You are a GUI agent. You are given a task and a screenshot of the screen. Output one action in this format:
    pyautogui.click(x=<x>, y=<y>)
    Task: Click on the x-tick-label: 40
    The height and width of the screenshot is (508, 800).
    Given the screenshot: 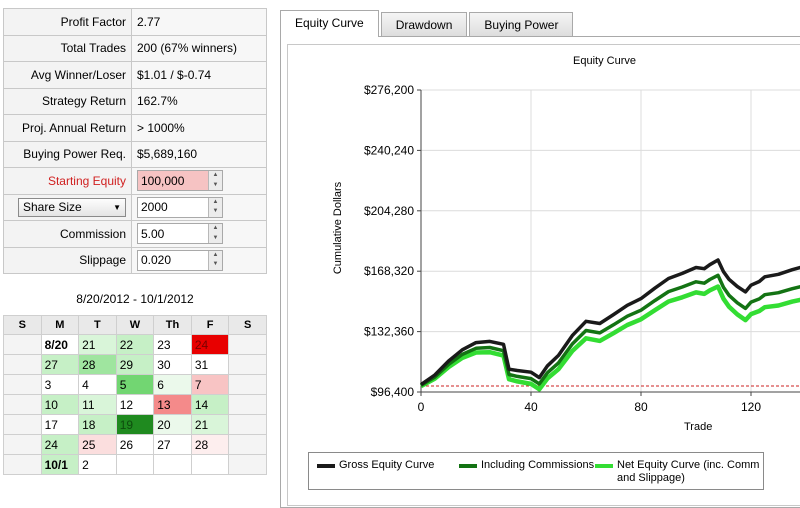 What is the action you would take?
    pyautogui.click(x=531, y=407)
    